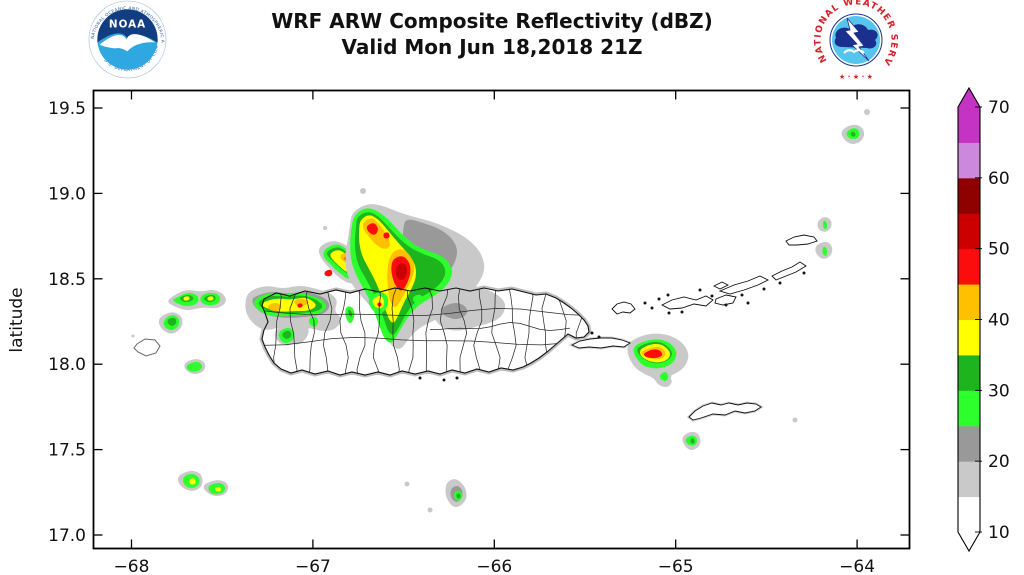 The image size is (1024, 575). I want to click on reflectivity-blob-lg, so click(468, 307).